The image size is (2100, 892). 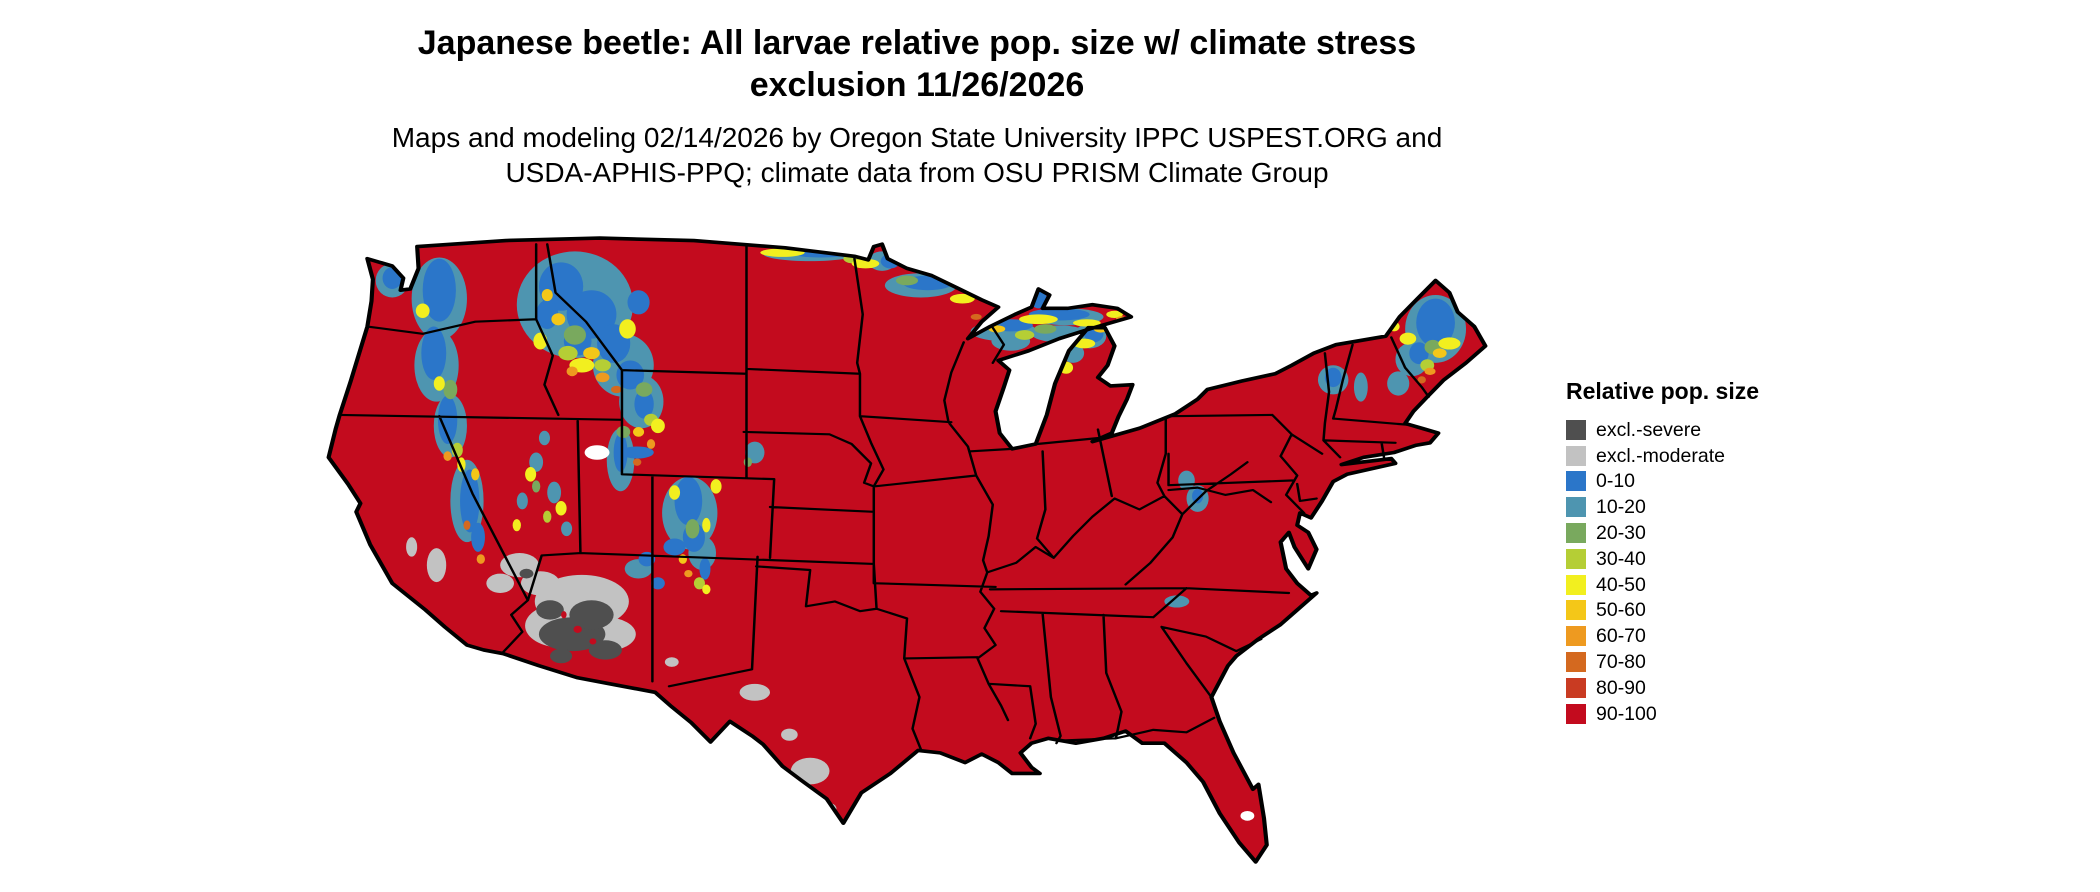 I want to click on exclusion-severe-patches, so click(x=570, y=616).